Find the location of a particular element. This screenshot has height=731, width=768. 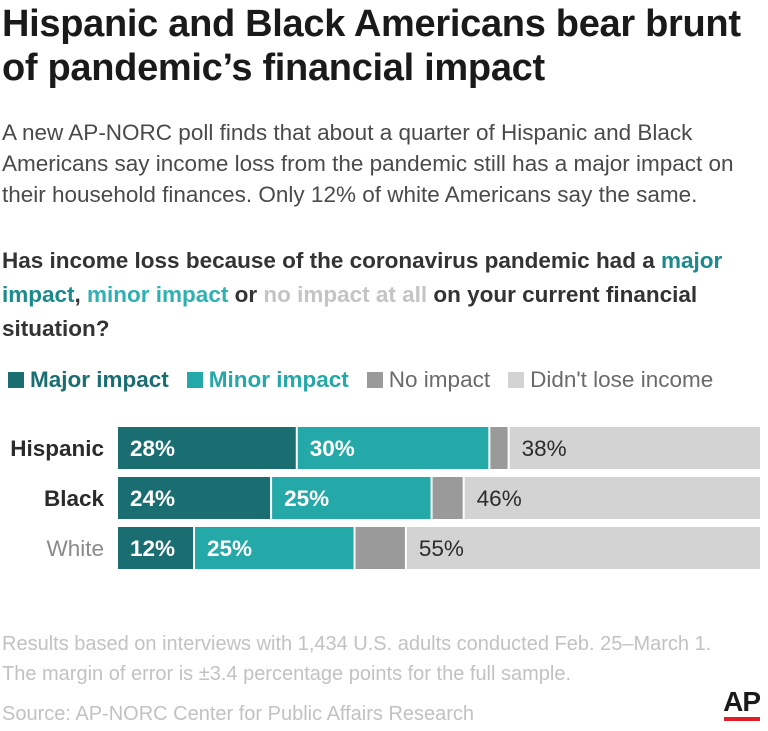

bar-black-major-impact is located at coordinates (194, 498).